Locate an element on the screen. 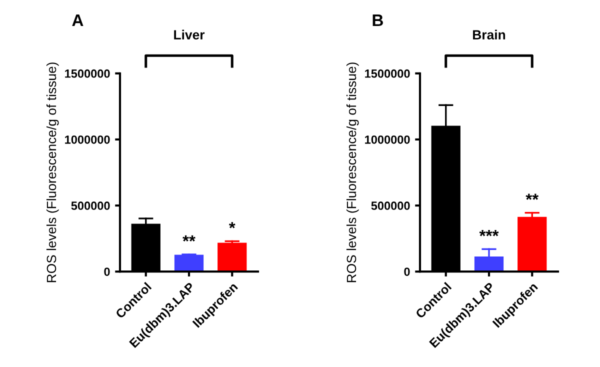  annotation: *** is located at coordinates (489, 233).